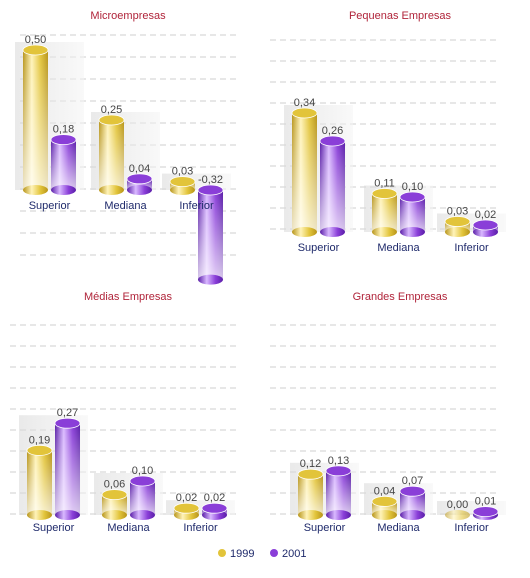  Describe the element at coordinates (332, 131) in the screenshot. I see `value-label: 0,26` at that location.